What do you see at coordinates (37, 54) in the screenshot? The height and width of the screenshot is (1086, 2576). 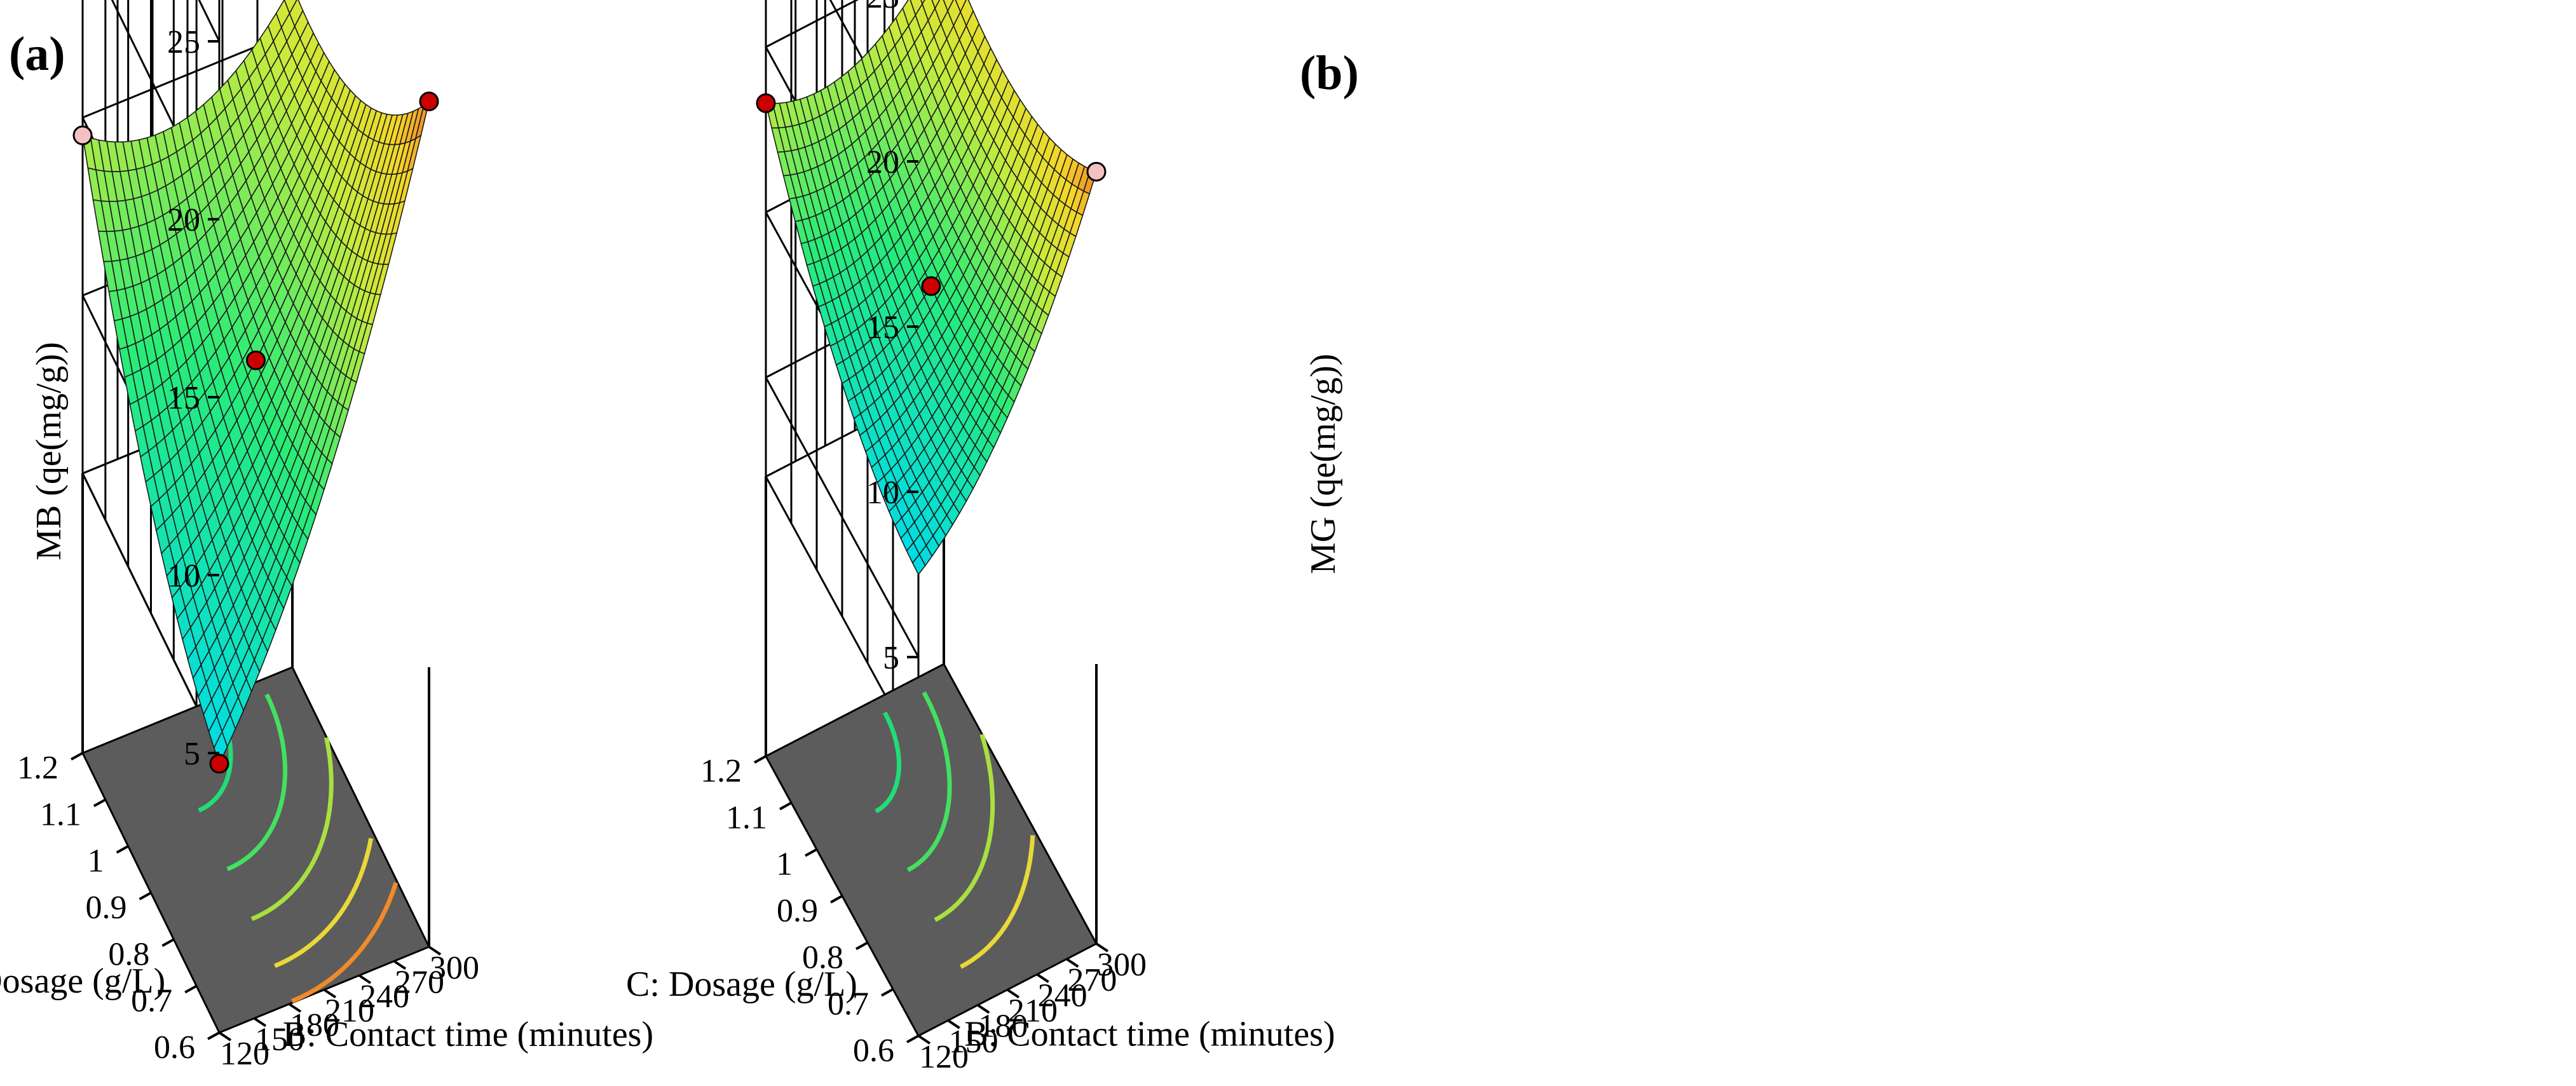 I see `panel-label: (a)` at bounding box center [37, 54].